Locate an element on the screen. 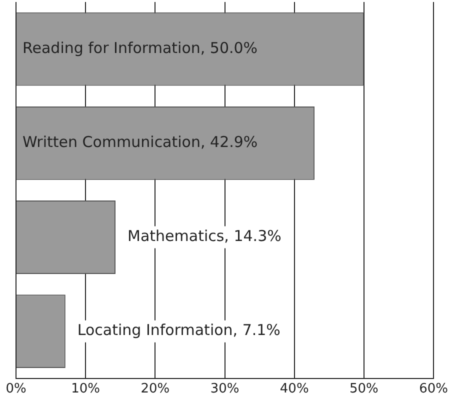  x-tick-label: 10% is located at coordinates (85, 389).